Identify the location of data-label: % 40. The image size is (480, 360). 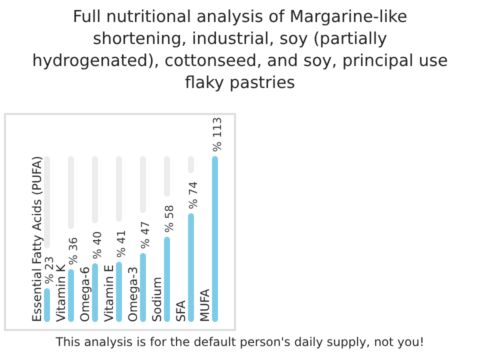
(97, 245).